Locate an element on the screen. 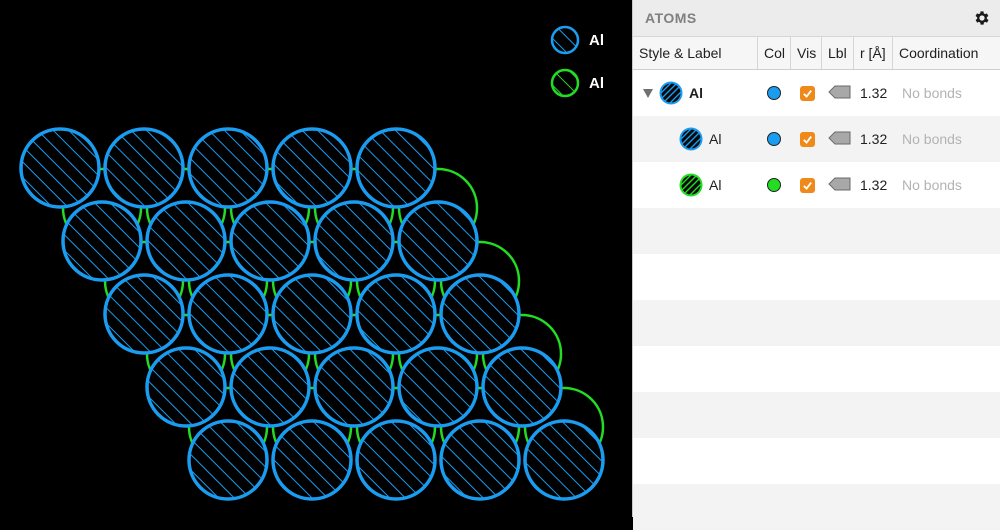 The image size is (1000, 530). col-header-visible: Vis is located at coordinates (806, 53).